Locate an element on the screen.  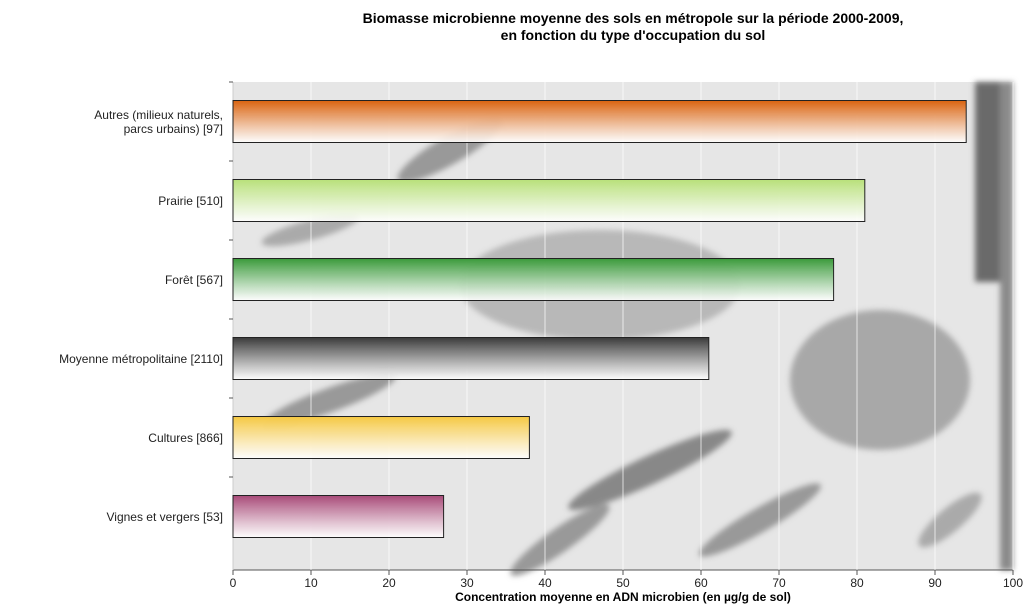
y-tick-label: Vignes et vergers [53] is located at coordinates (164, 516).